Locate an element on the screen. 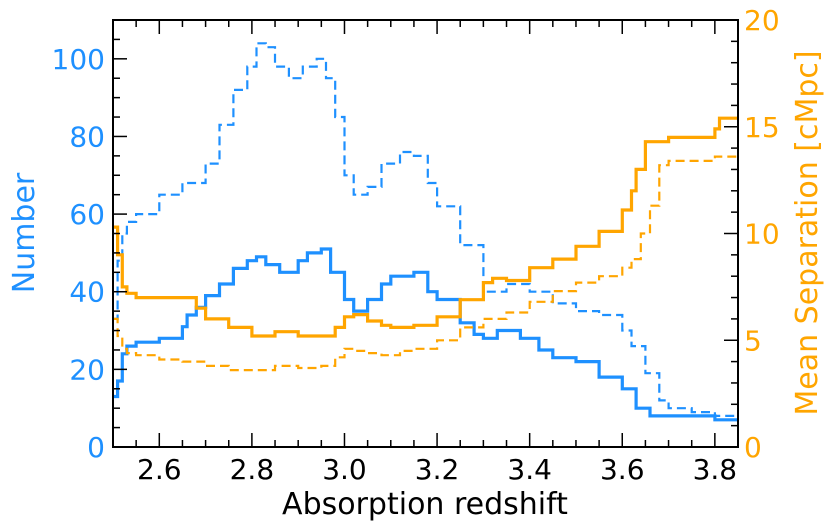  y-left-tick-label: 20 is located at coordinates (87, 369).